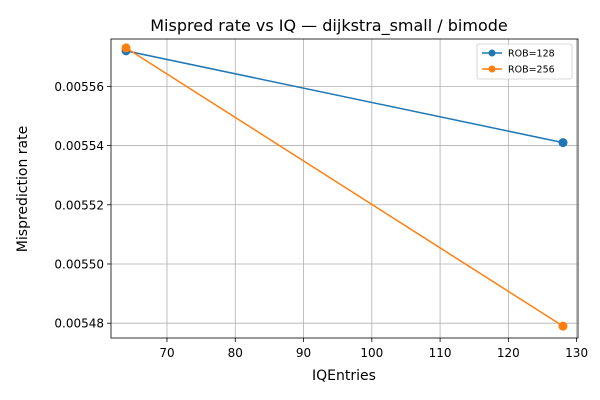  Describe the element at coordinates (166, 353) in the screenshot. I see `x-tick-label: 70` at that location.